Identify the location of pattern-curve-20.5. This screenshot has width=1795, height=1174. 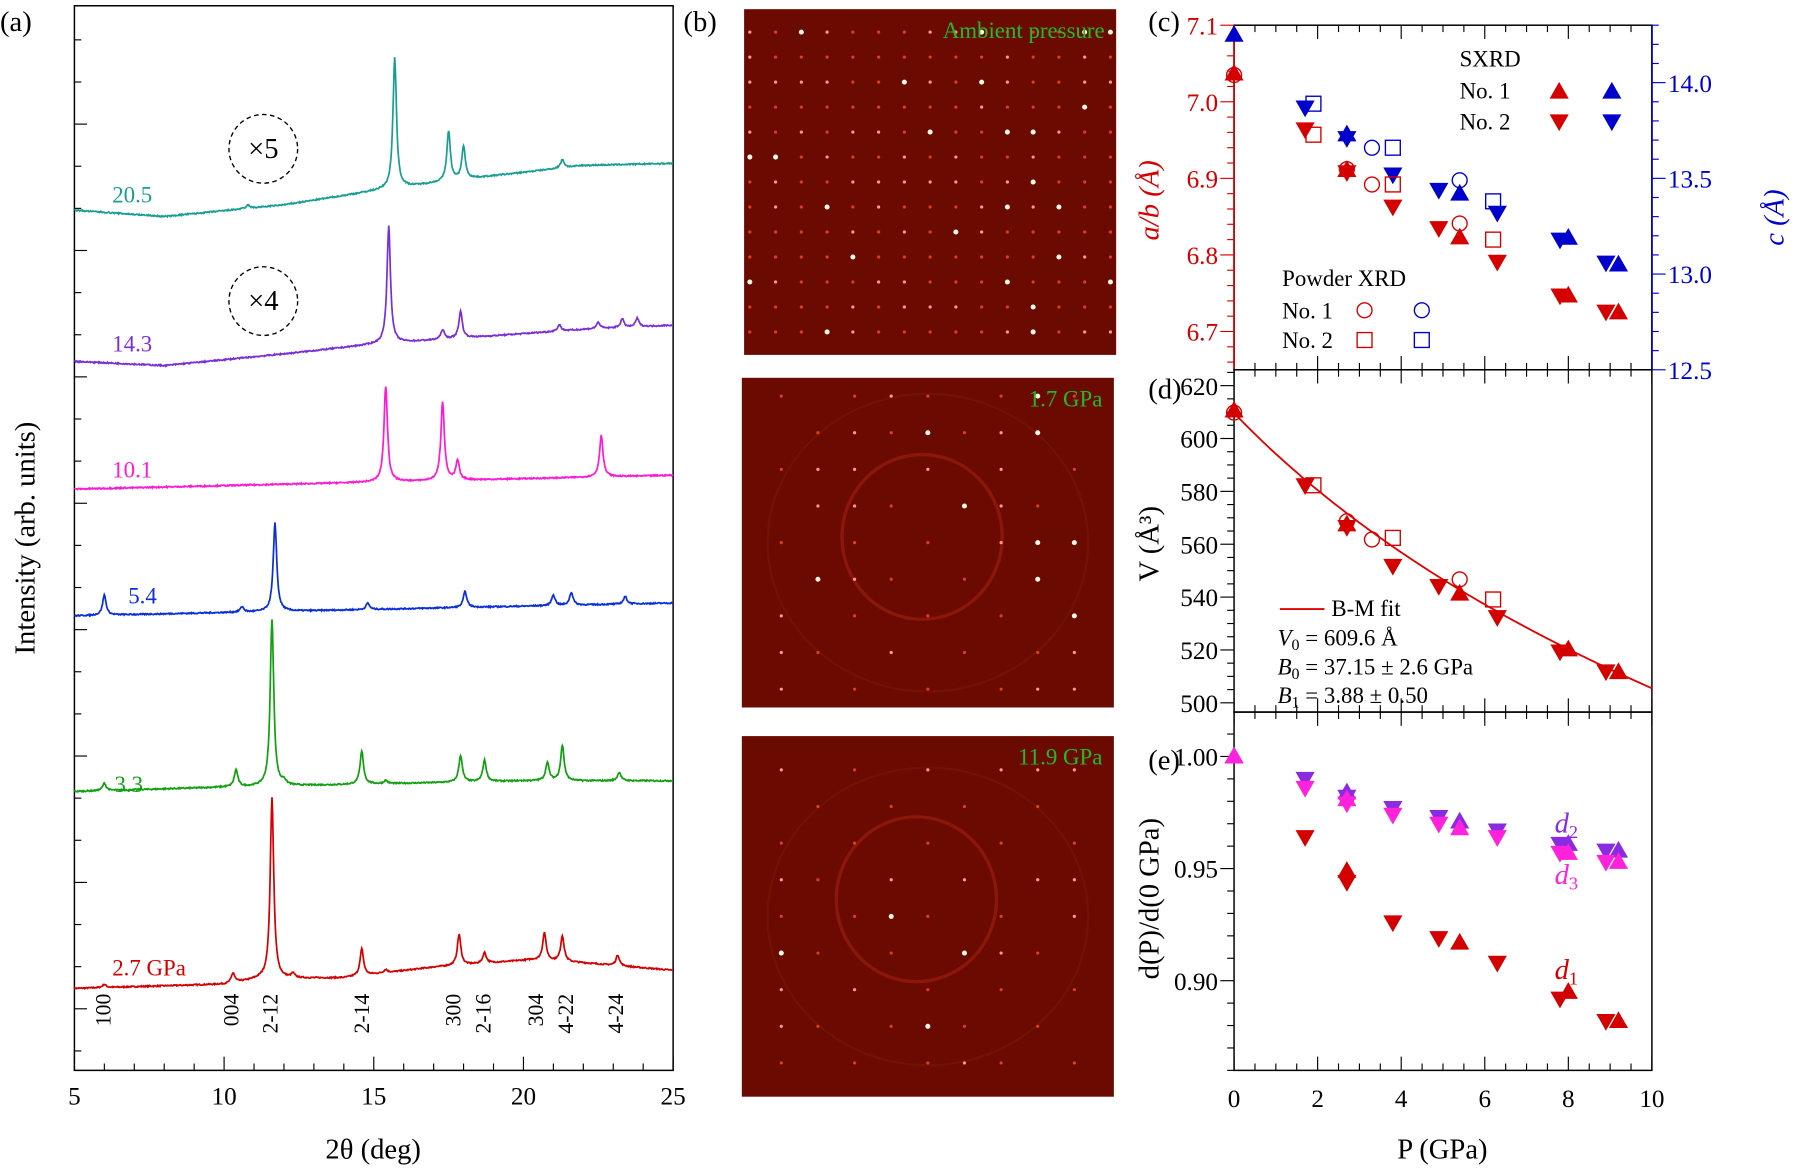
(373, 138).